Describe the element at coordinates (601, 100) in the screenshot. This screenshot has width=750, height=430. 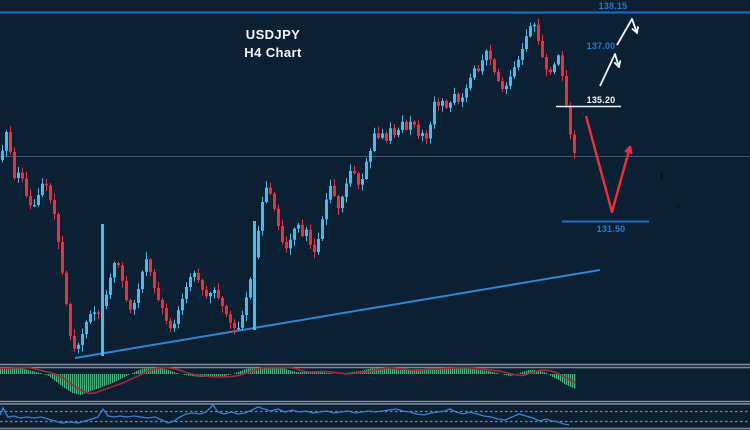
I see `price-label-135-20: 135.20` at that location.